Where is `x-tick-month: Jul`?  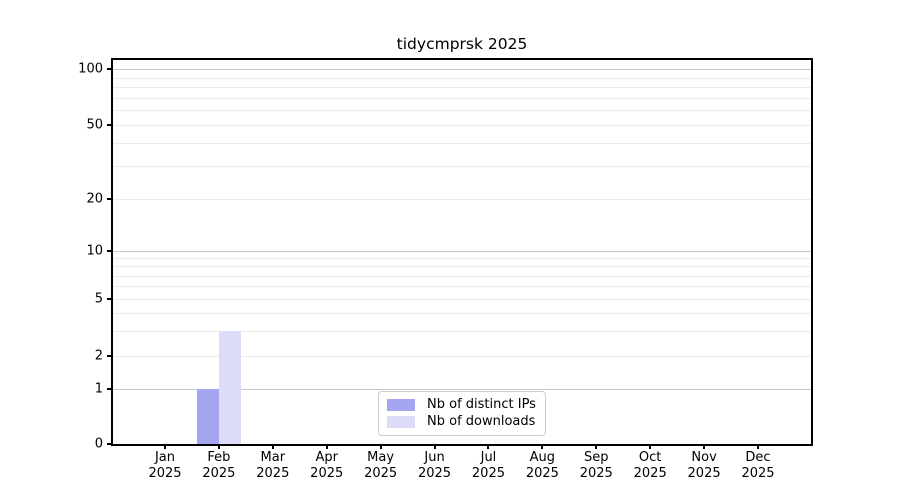
x-tick-month: Jul is located at coordinates (488, 457).